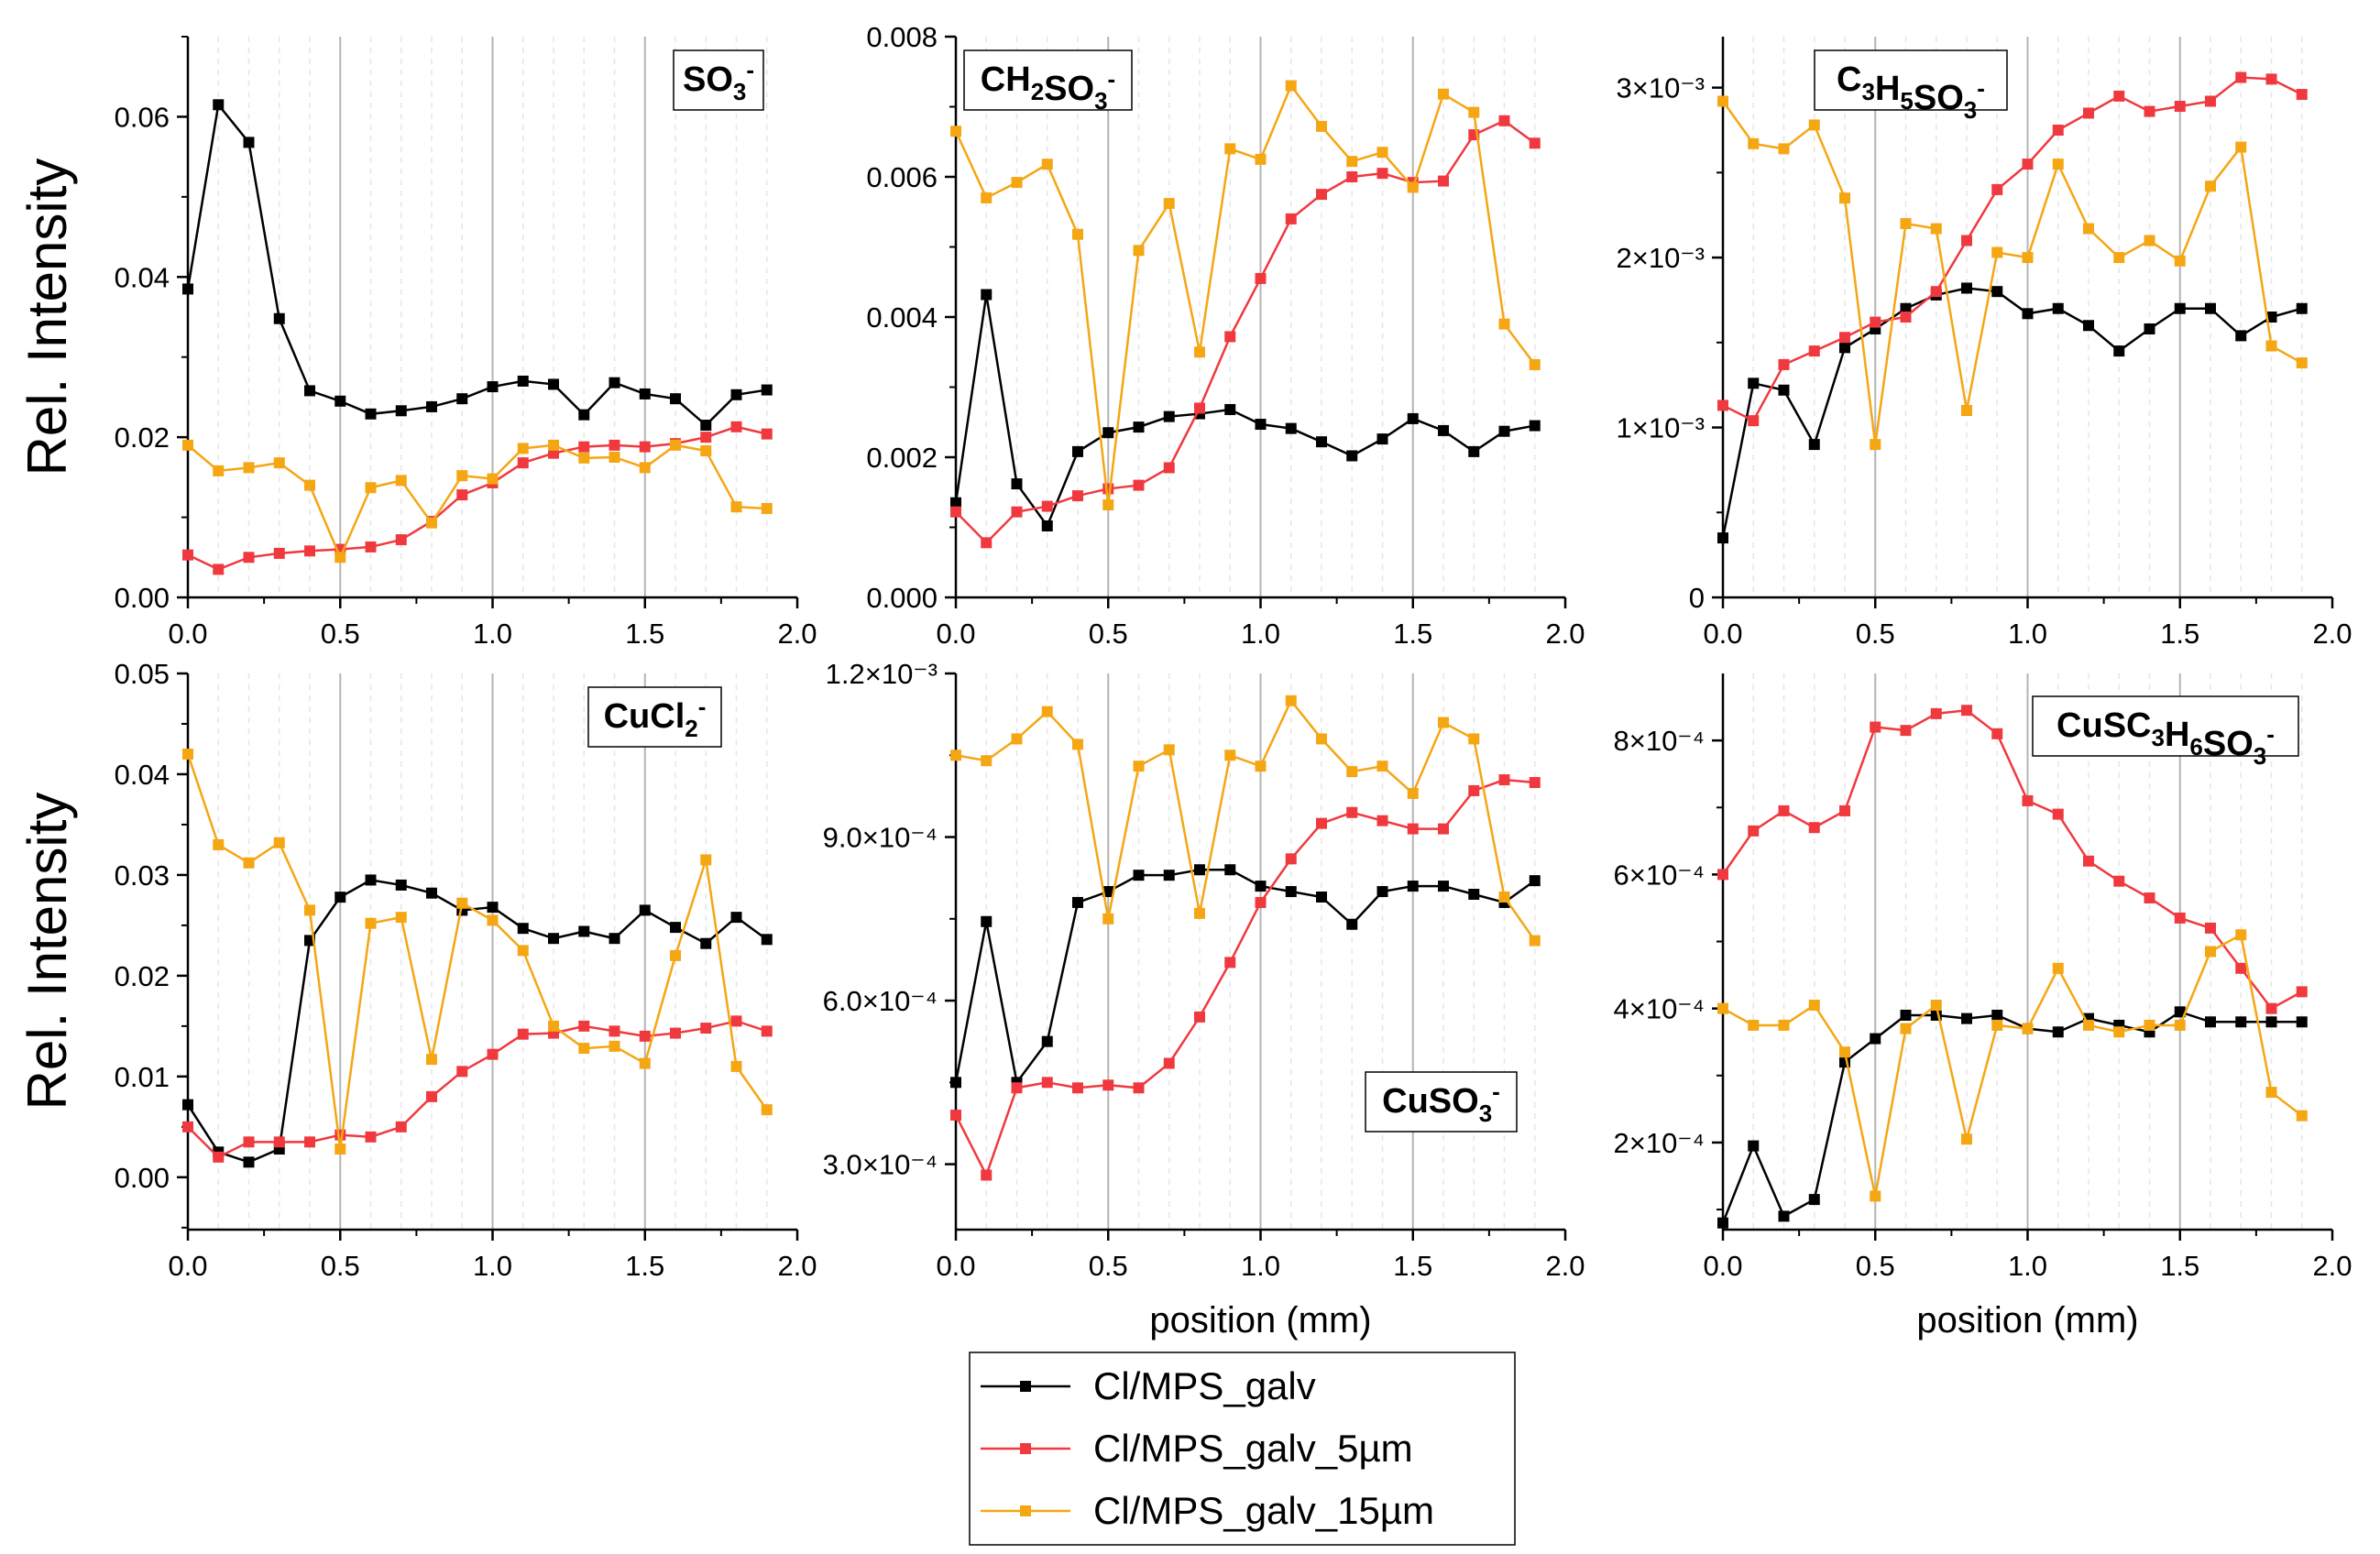 The width and height of the screenshot is (2380, 1554). I want to click on panel-title: CuSC3H6SO3-, so click(2165, 738).